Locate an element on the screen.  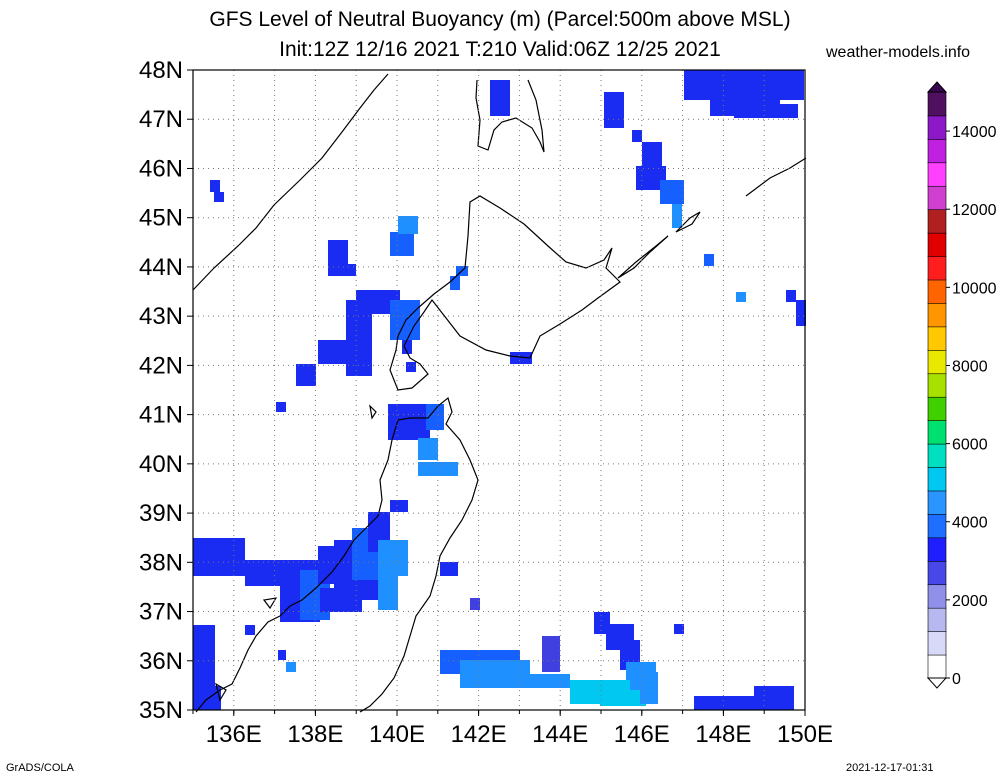
lon-tick-label: 148E is located at coordinates (723, 734).